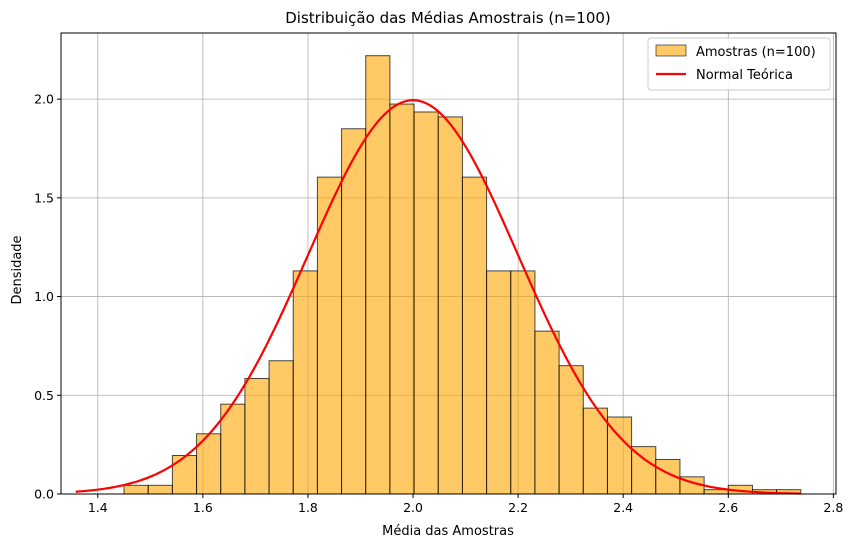  I want to click on x-tick-label: 1.4, so click(98, 507).